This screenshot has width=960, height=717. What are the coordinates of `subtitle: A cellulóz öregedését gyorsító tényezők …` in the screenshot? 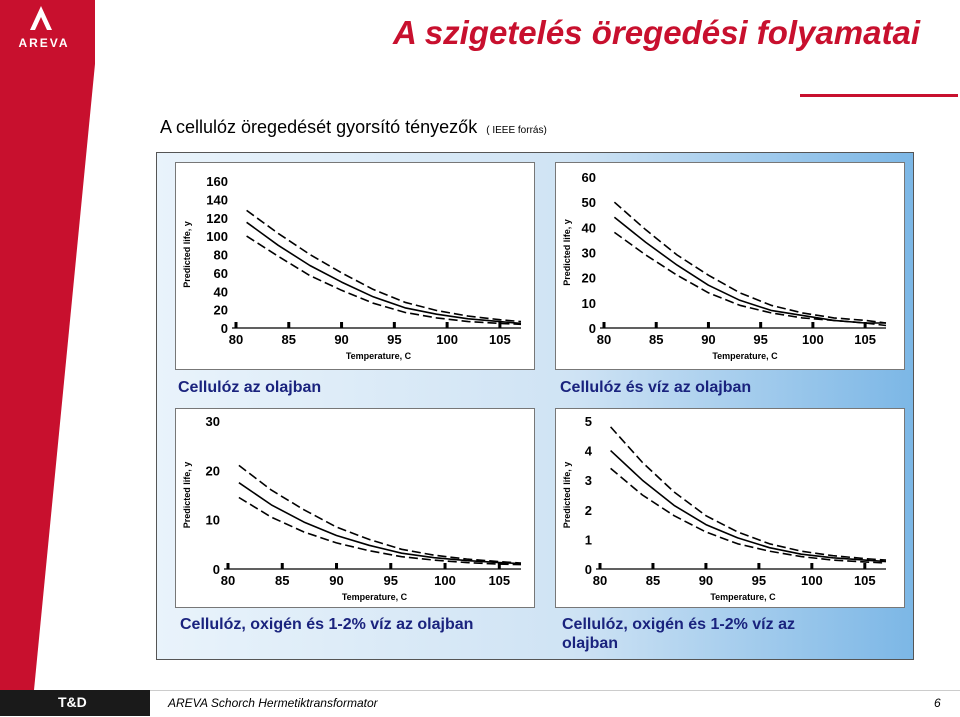 It's located at (353, 127).